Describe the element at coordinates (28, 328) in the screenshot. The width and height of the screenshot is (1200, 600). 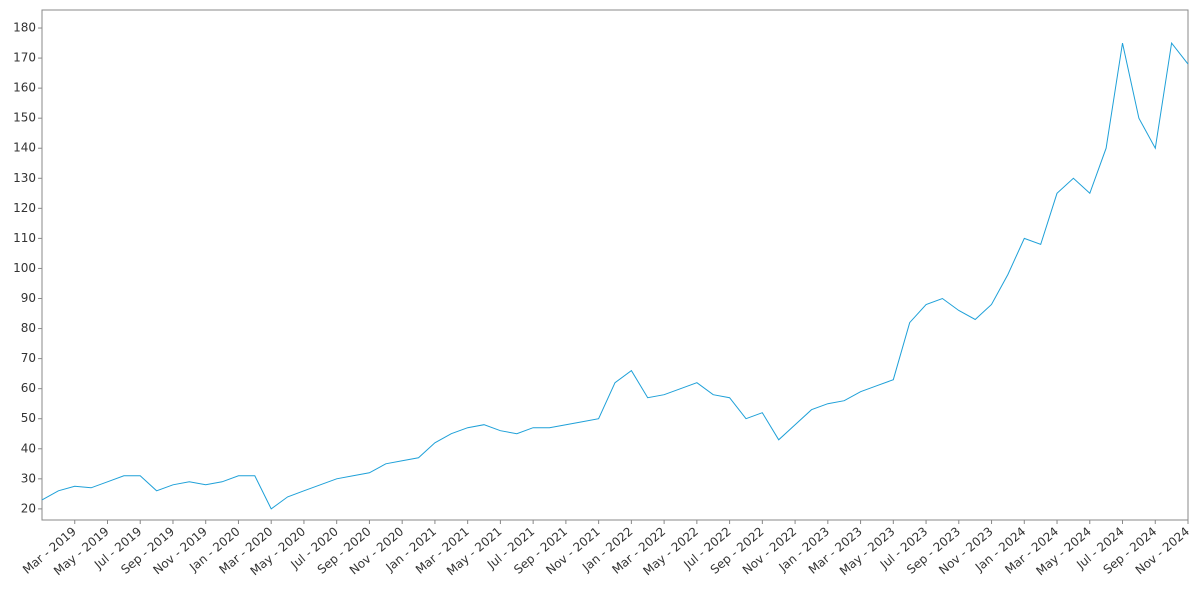
I see `y-tick-label: 80` at that location.